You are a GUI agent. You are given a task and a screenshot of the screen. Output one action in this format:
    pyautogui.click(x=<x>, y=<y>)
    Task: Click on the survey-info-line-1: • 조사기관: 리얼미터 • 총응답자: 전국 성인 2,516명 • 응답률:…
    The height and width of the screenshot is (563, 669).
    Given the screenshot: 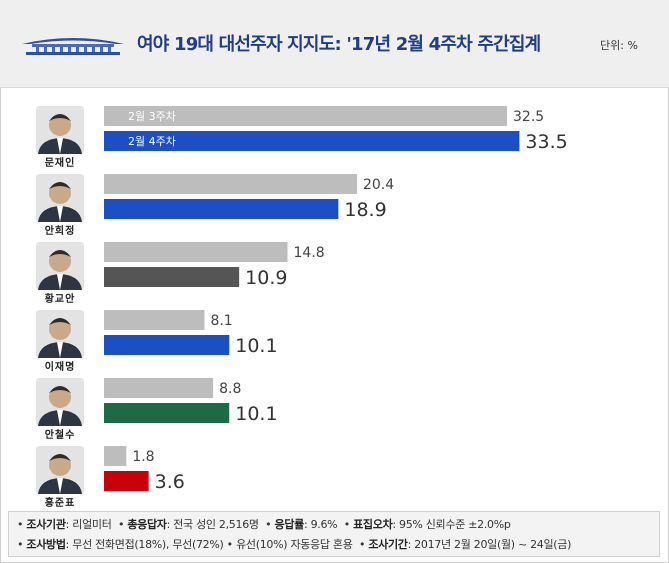 What is the action you would take?
    pyautogui.click(x=264, y=524)
    